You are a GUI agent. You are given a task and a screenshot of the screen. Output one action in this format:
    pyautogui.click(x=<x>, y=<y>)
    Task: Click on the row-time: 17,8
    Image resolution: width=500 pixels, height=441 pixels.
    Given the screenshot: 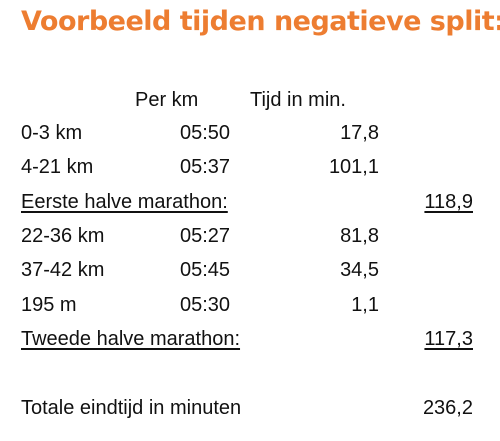 What is the action you would take?
    pyautogui.click(x=359, y=133)
    